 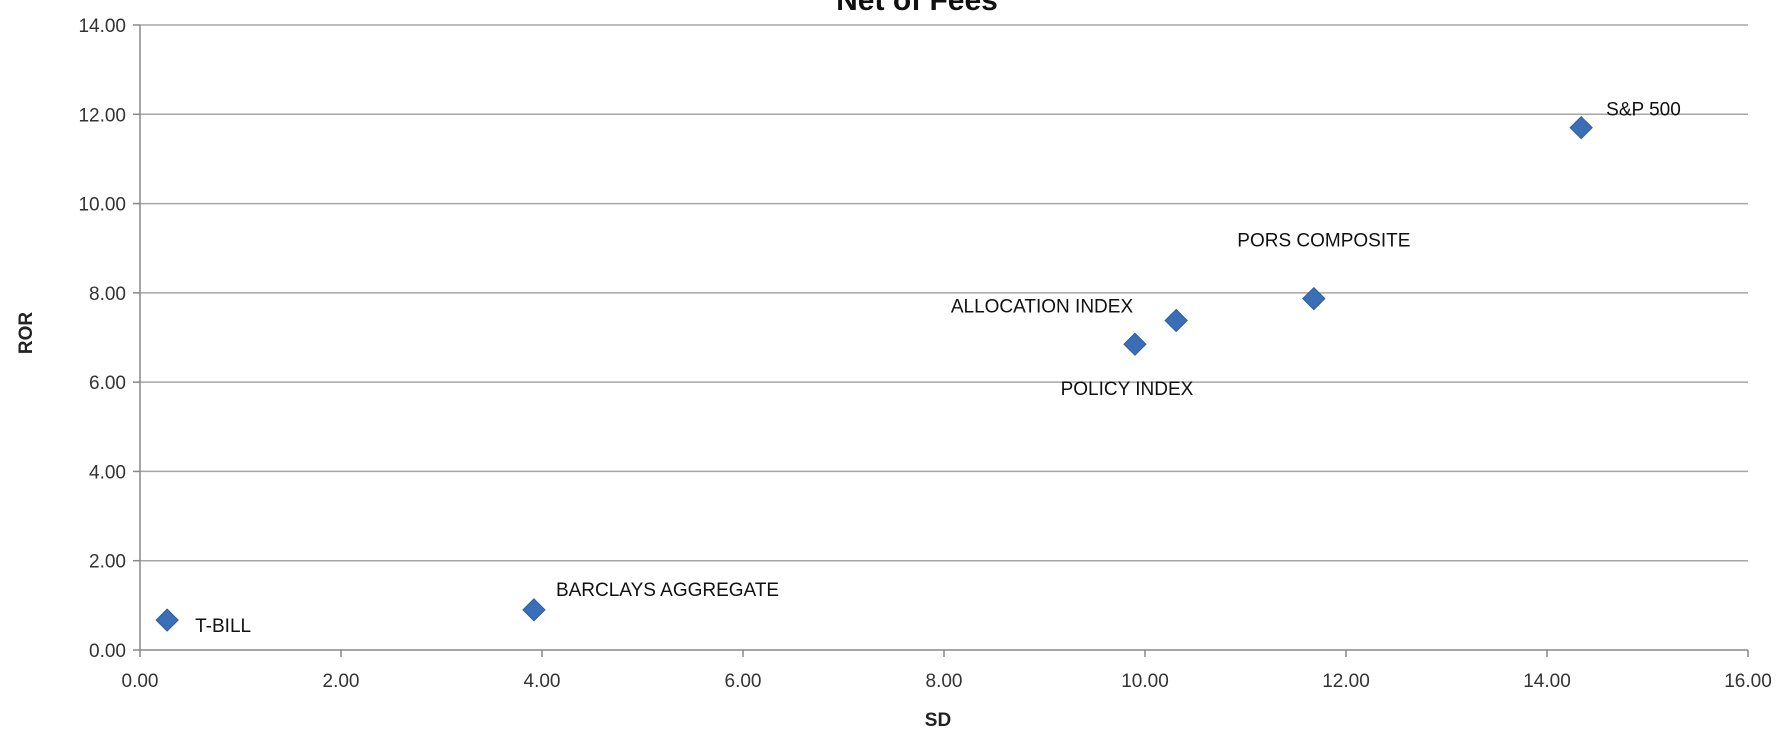 I want to click on y-axis-ticks: 0.00 2.00 4.00 6.00 8.00 10.00 12.00 14.00, so click(x=109, y=339).